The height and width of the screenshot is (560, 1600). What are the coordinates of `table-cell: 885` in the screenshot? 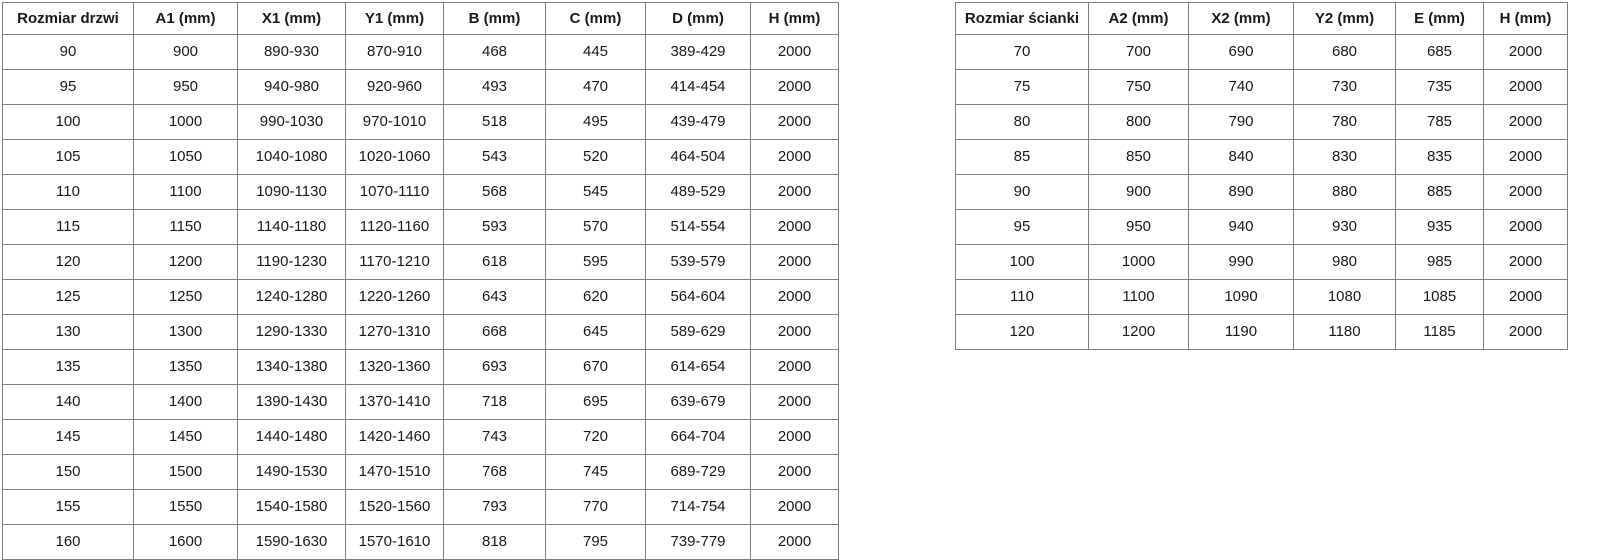 It's located at (1439, 192).